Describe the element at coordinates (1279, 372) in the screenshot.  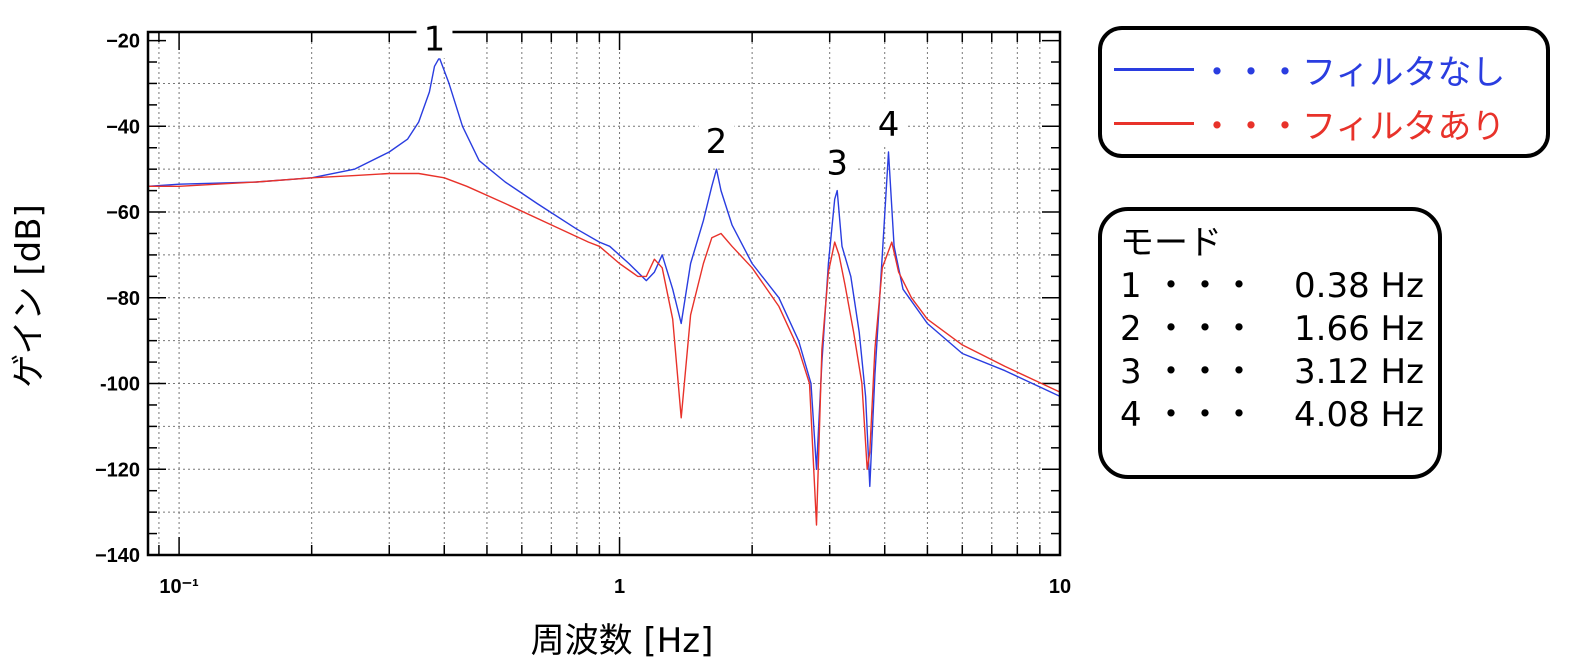
I see `mode-row: 3 ・・・ 3.12 Hz` at that location.